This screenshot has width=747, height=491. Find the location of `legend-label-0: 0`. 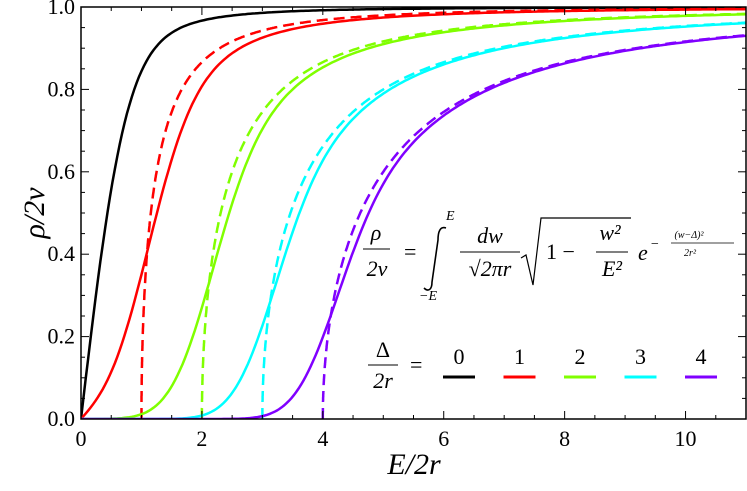

legend-label-0: 0 is located at coordinates (459, 356).